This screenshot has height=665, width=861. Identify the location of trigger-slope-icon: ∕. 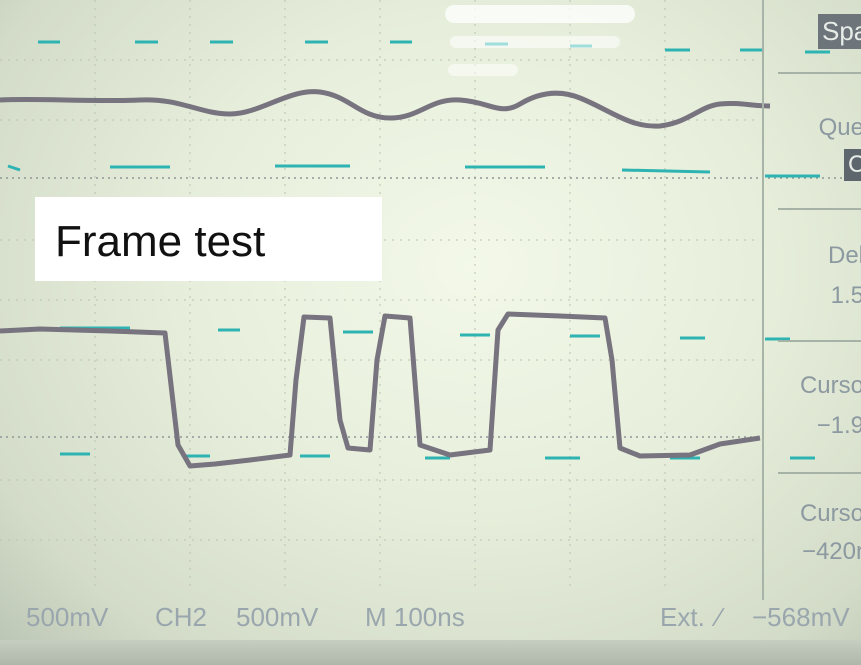
(719, 617).